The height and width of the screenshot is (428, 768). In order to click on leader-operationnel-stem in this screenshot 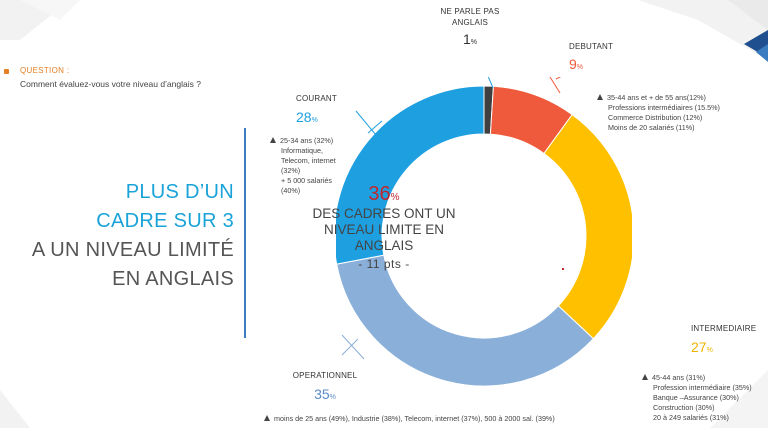, I will do `click(353, 347)`.